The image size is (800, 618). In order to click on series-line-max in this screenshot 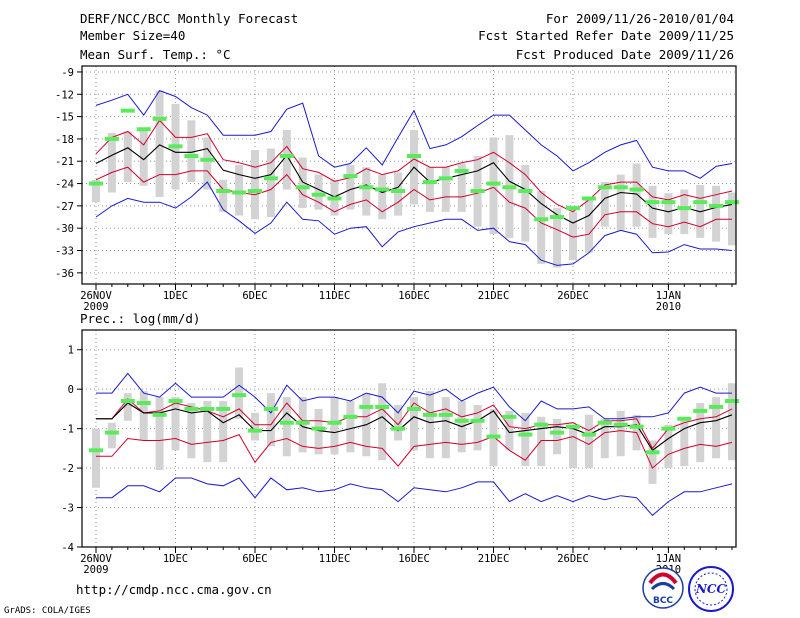, I will do `click(414, 397)`.